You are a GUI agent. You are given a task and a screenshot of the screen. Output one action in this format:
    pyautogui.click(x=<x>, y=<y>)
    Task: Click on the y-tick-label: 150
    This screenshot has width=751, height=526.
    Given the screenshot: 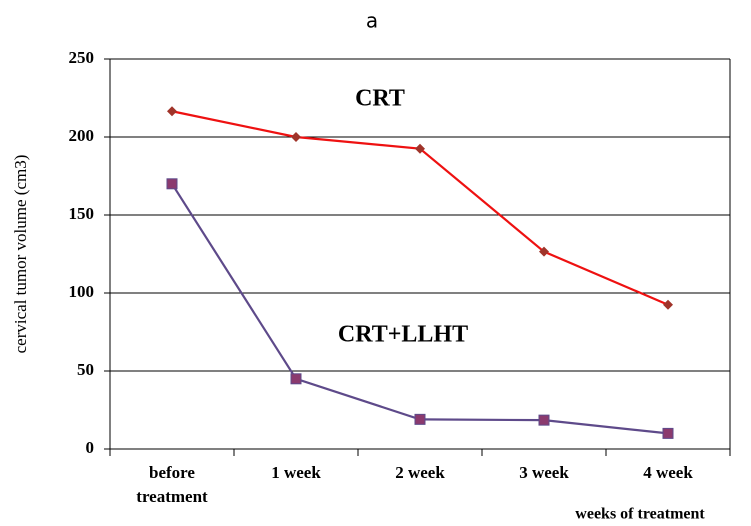 What is the action you would take?
    pyautogui.click(x=82, y=213)
    